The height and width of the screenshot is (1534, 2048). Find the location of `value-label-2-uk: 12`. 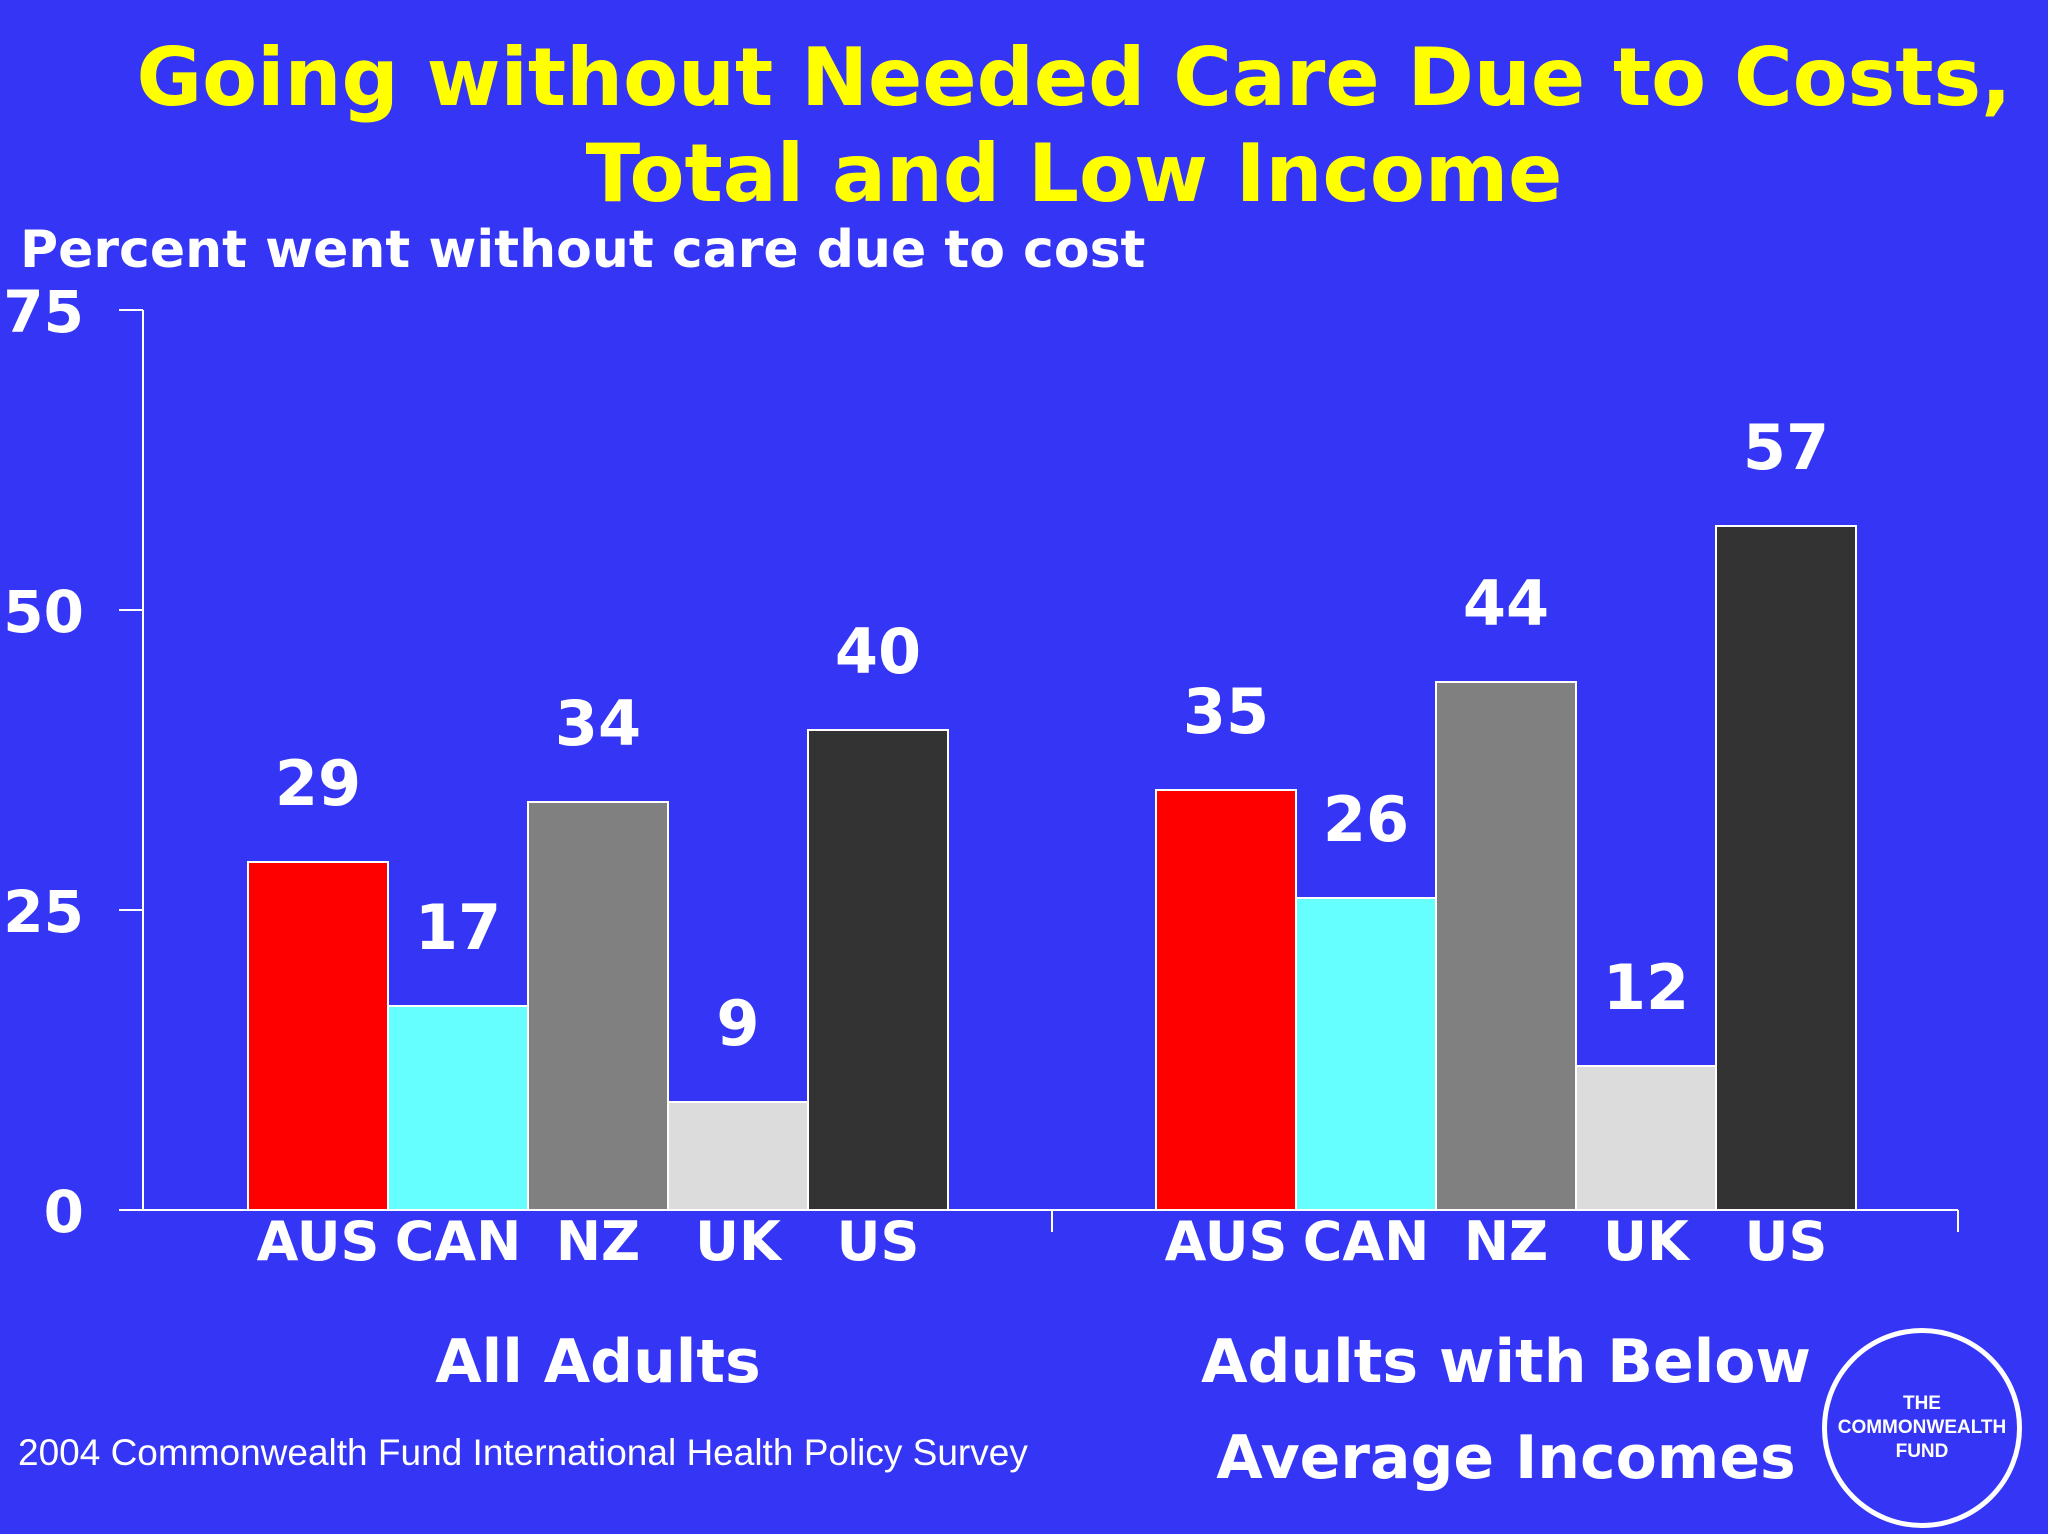

value-label-2-uk: 12 is located at coordinates (1646, 987).